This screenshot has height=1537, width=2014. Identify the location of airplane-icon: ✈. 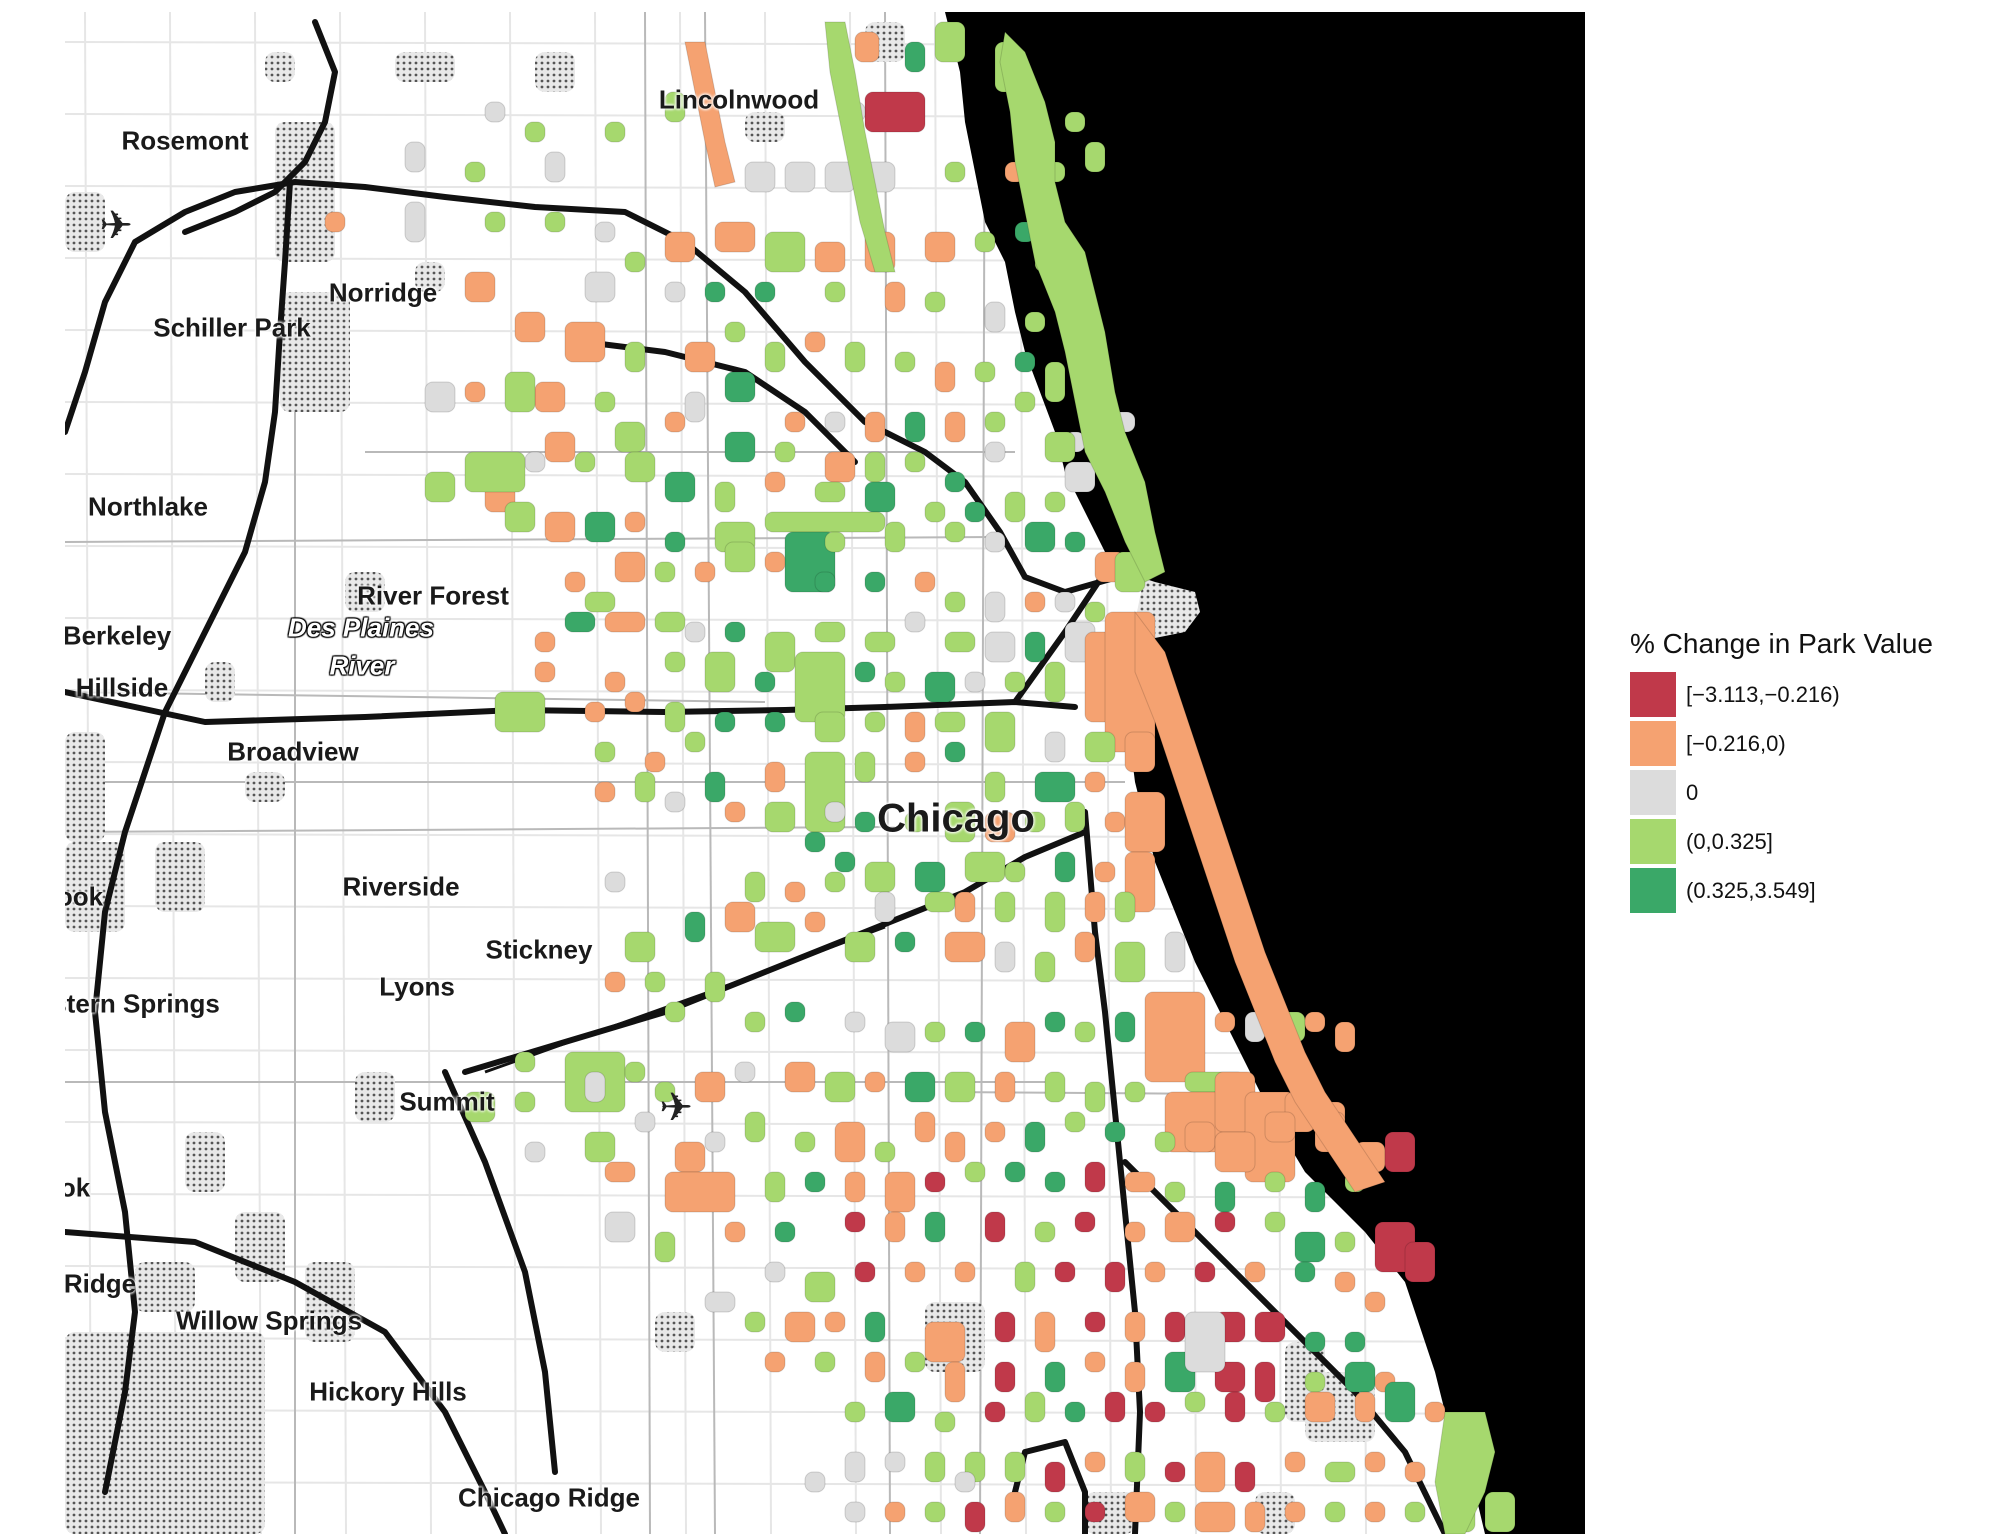
(676, 1108).